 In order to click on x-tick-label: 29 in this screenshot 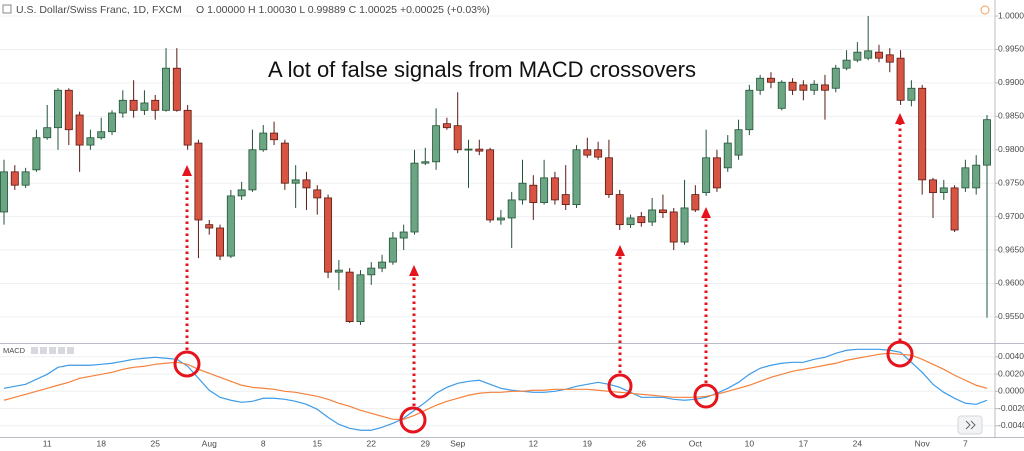, I will do `click(426, 443)`.